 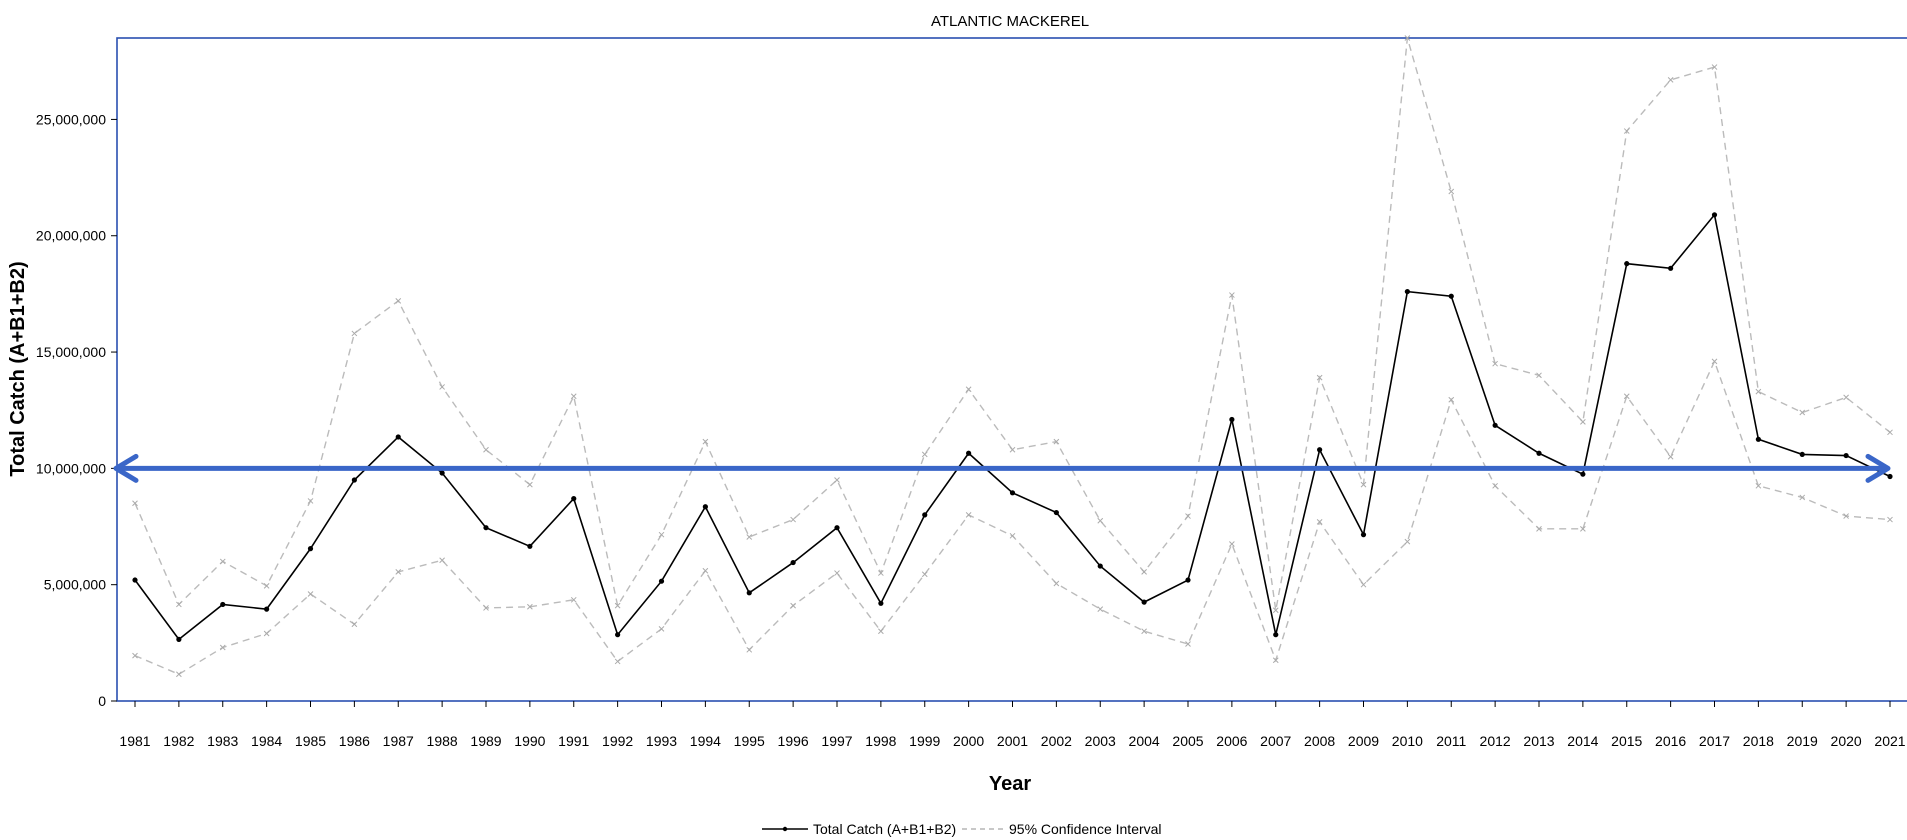 I want to click on x-tick-label: 2011, so click(x=1451, y=741).